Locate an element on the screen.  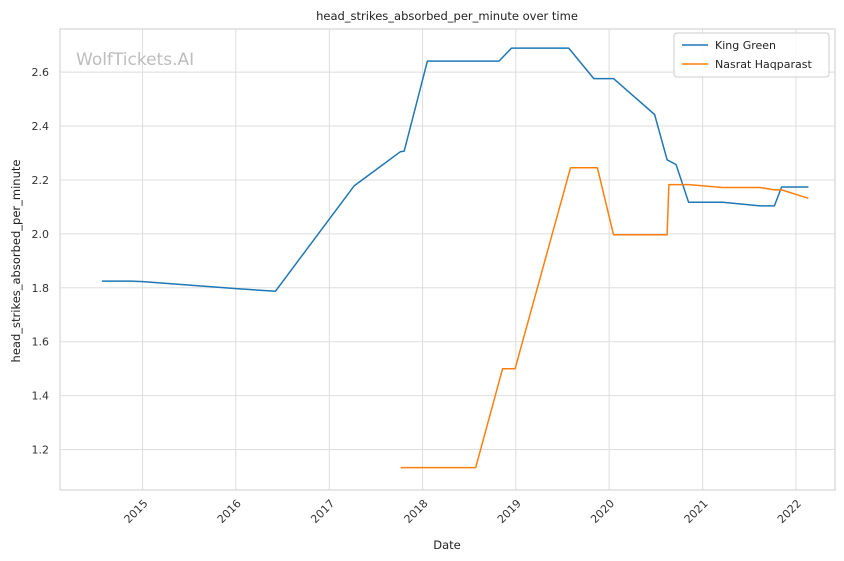
legend-box is located at coordinates (751, 55).